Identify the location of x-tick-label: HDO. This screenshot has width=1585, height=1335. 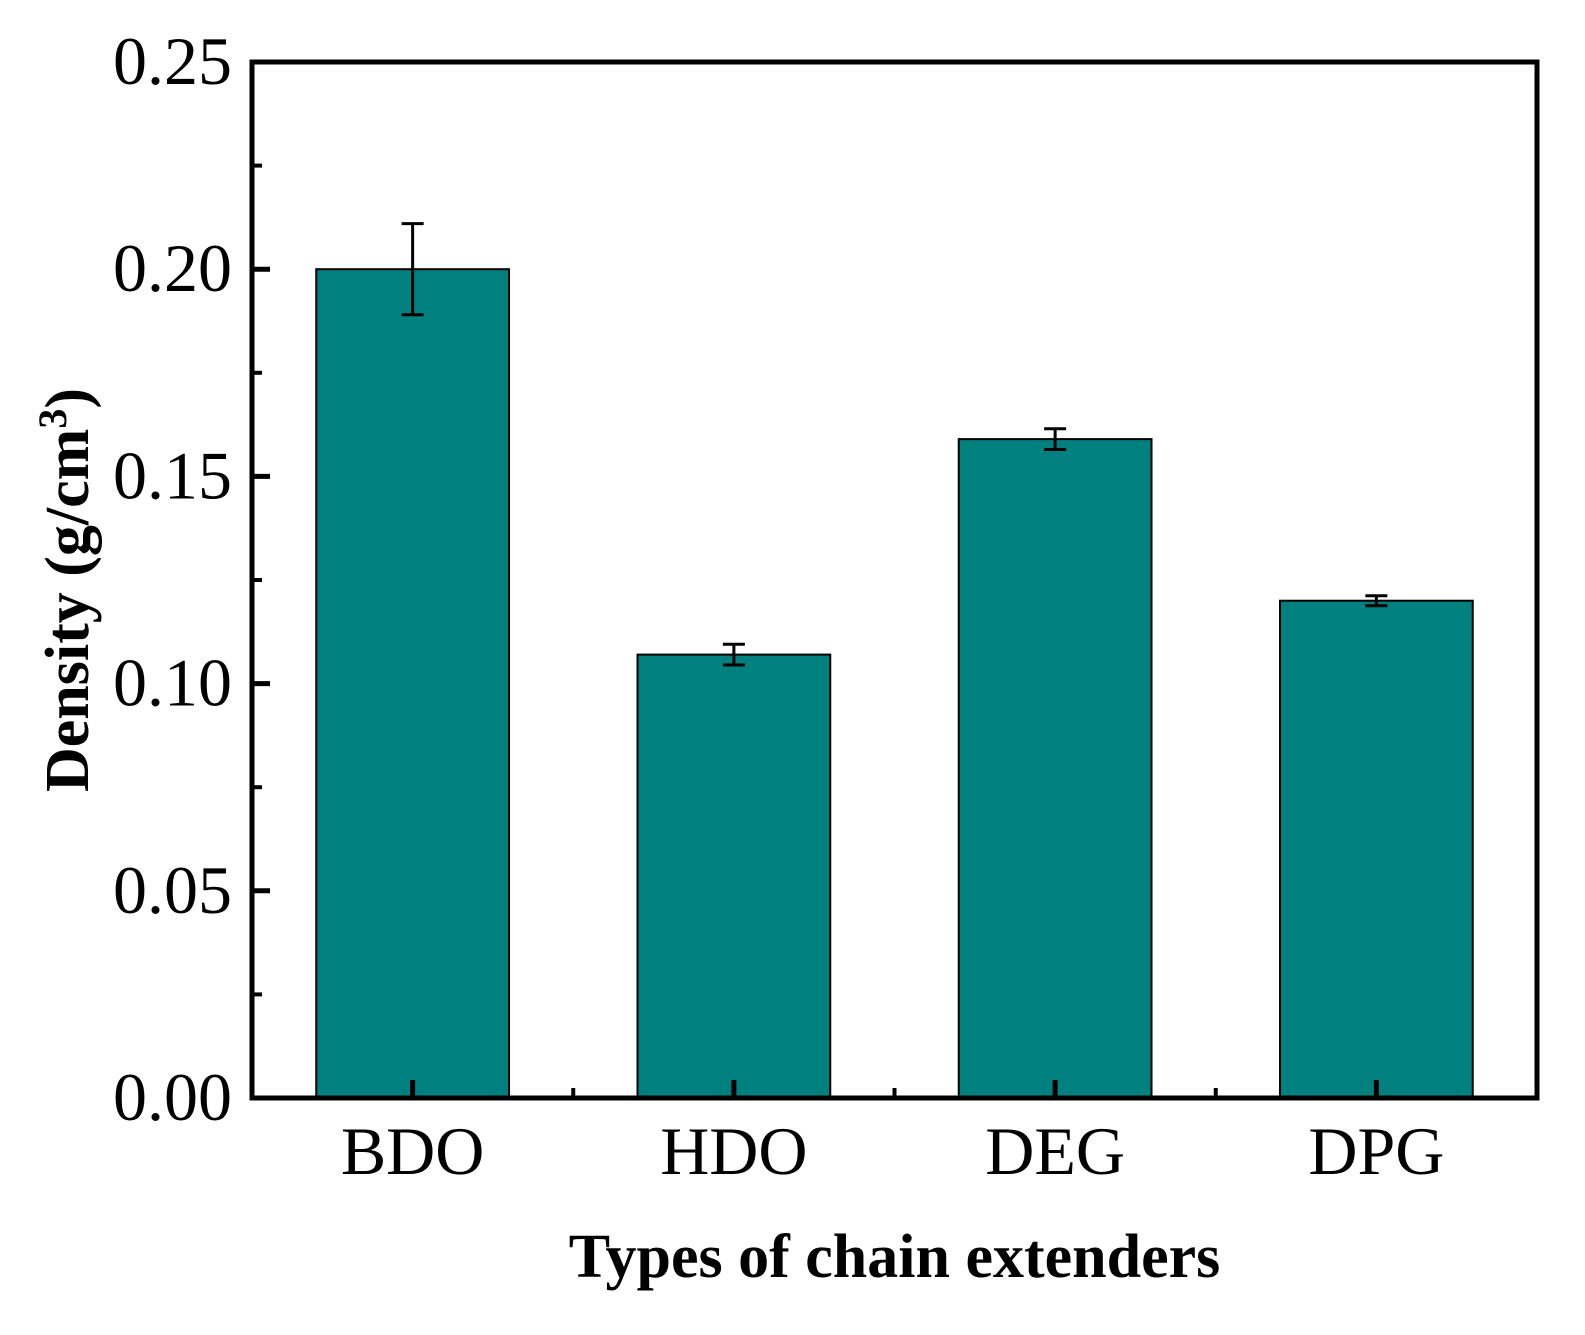
(733, 1151).